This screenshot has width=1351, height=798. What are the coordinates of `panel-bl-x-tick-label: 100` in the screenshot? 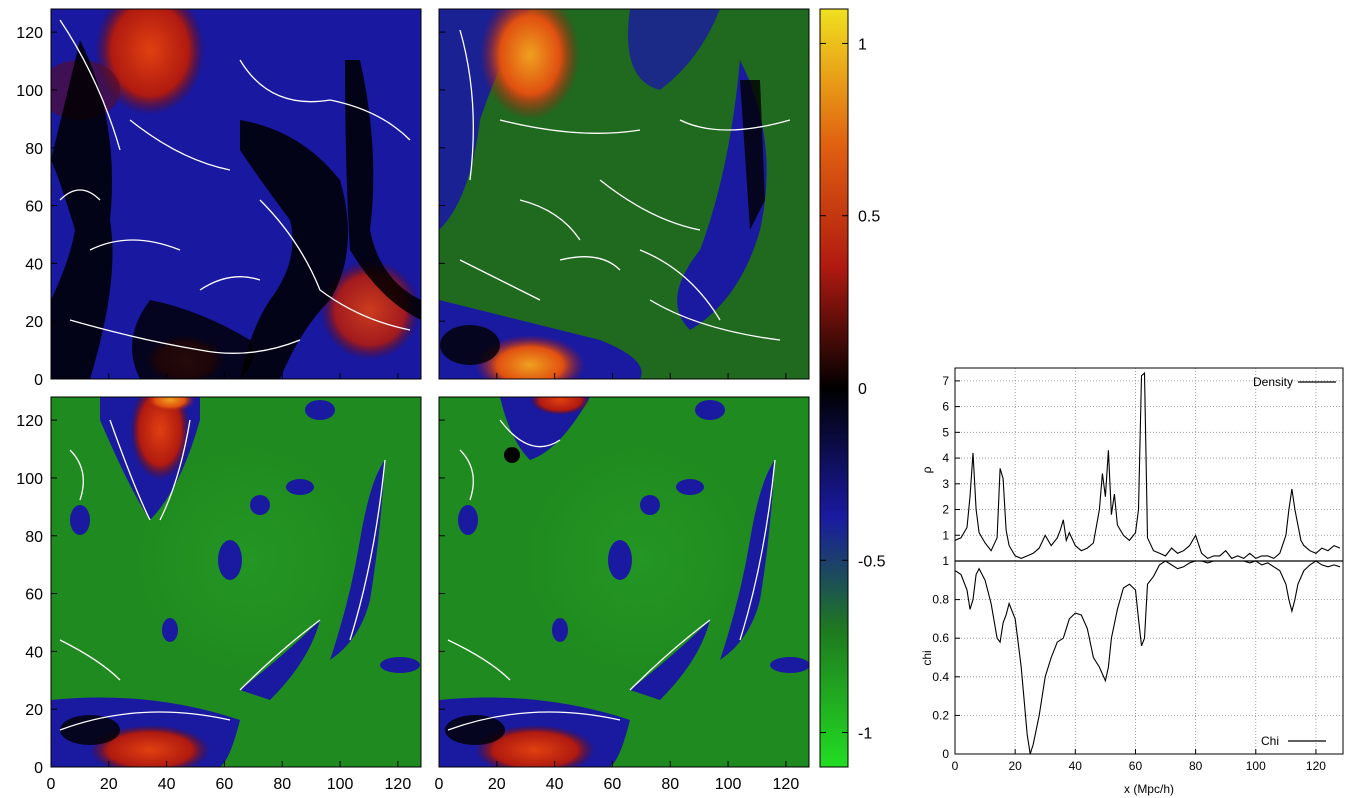 It's located at (340, 784).